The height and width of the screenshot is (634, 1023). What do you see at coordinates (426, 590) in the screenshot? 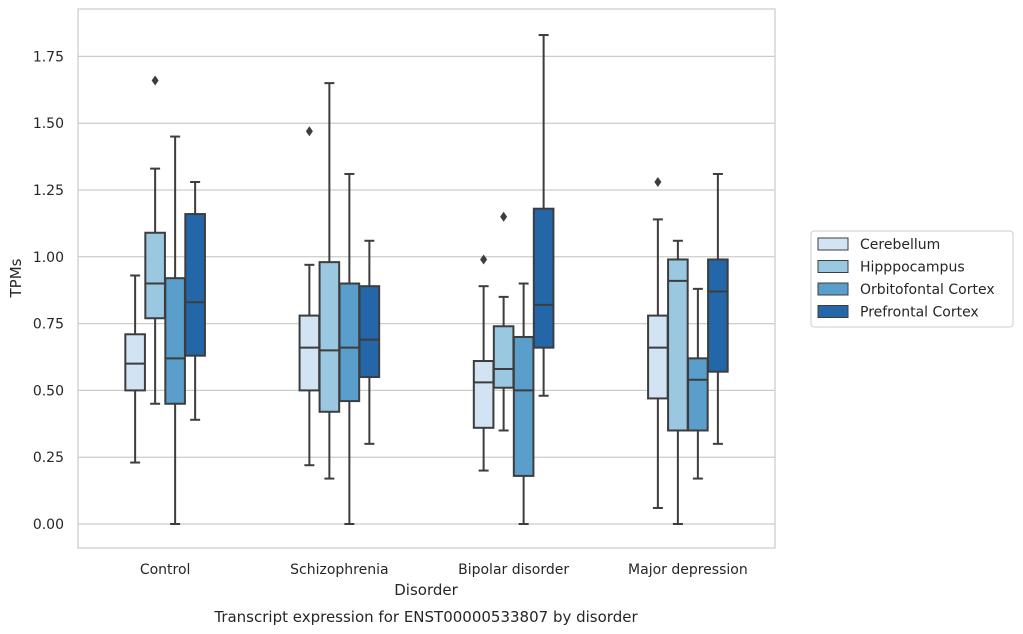
I see `x-axis-label: Disorder` at bounding box center [426, 590].